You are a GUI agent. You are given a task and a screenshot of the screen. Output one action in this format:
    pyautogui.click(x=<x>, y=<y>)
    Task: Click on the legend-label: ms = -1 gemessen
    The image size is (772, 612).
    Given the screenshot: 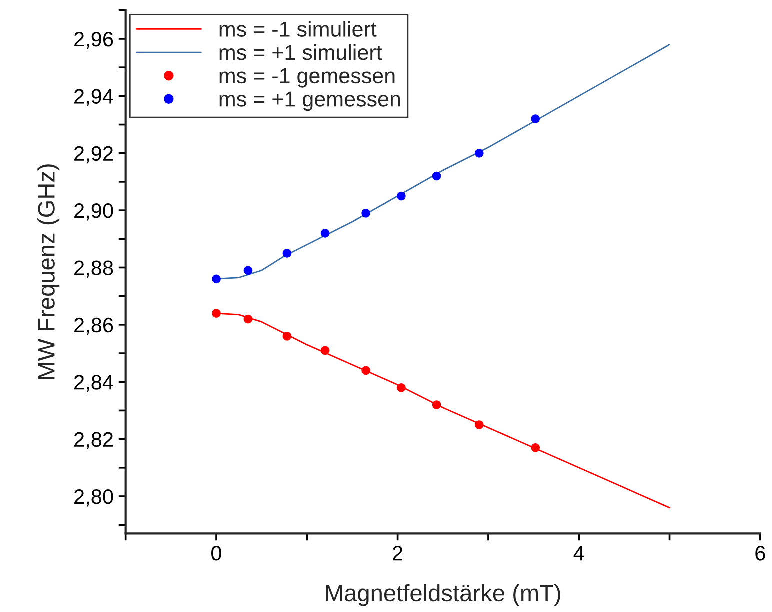 What is the action you would take?
    pyautogui.click(x=307, y=78)
    